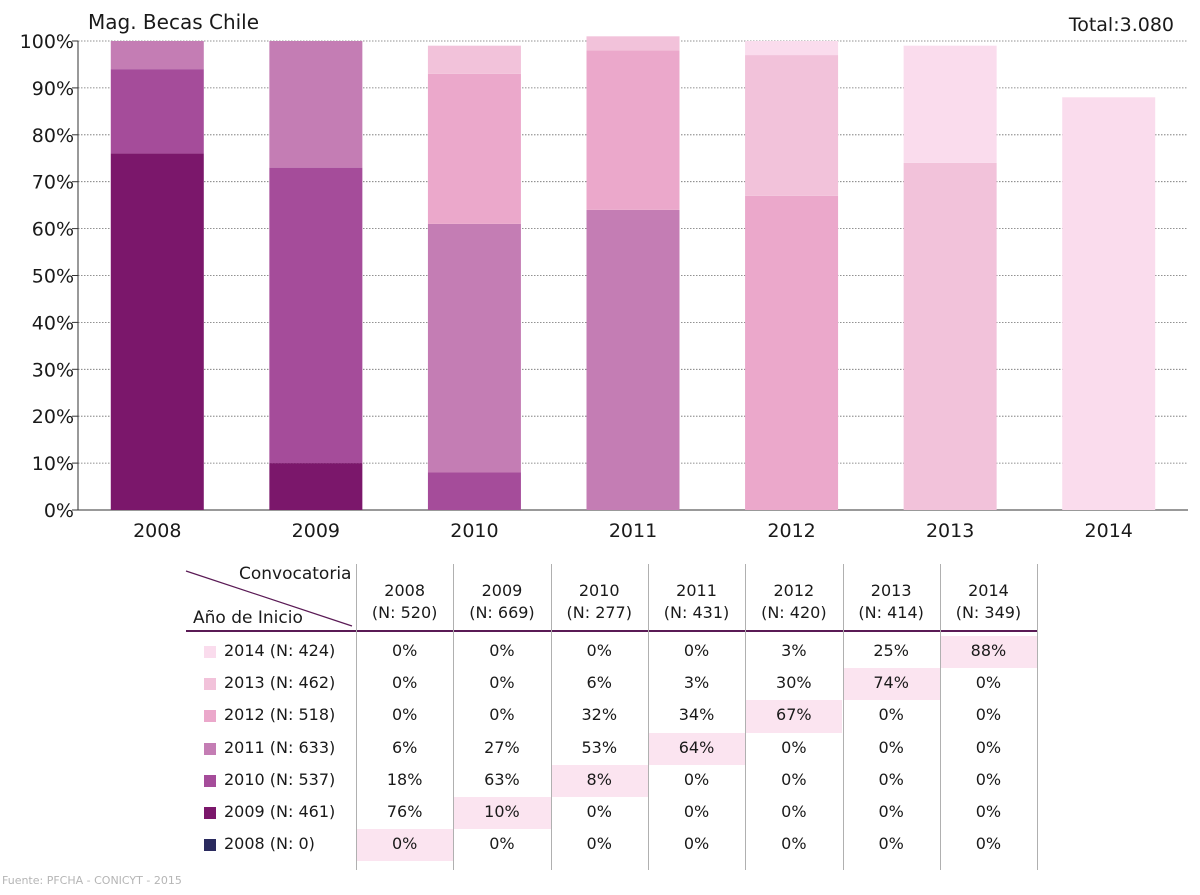 The height and width of the screenshot is (895, 1200). Describe the element at coordinates (269, 844) in the screenshot. I see `row-label: 2008 (N: 0)` at that location.